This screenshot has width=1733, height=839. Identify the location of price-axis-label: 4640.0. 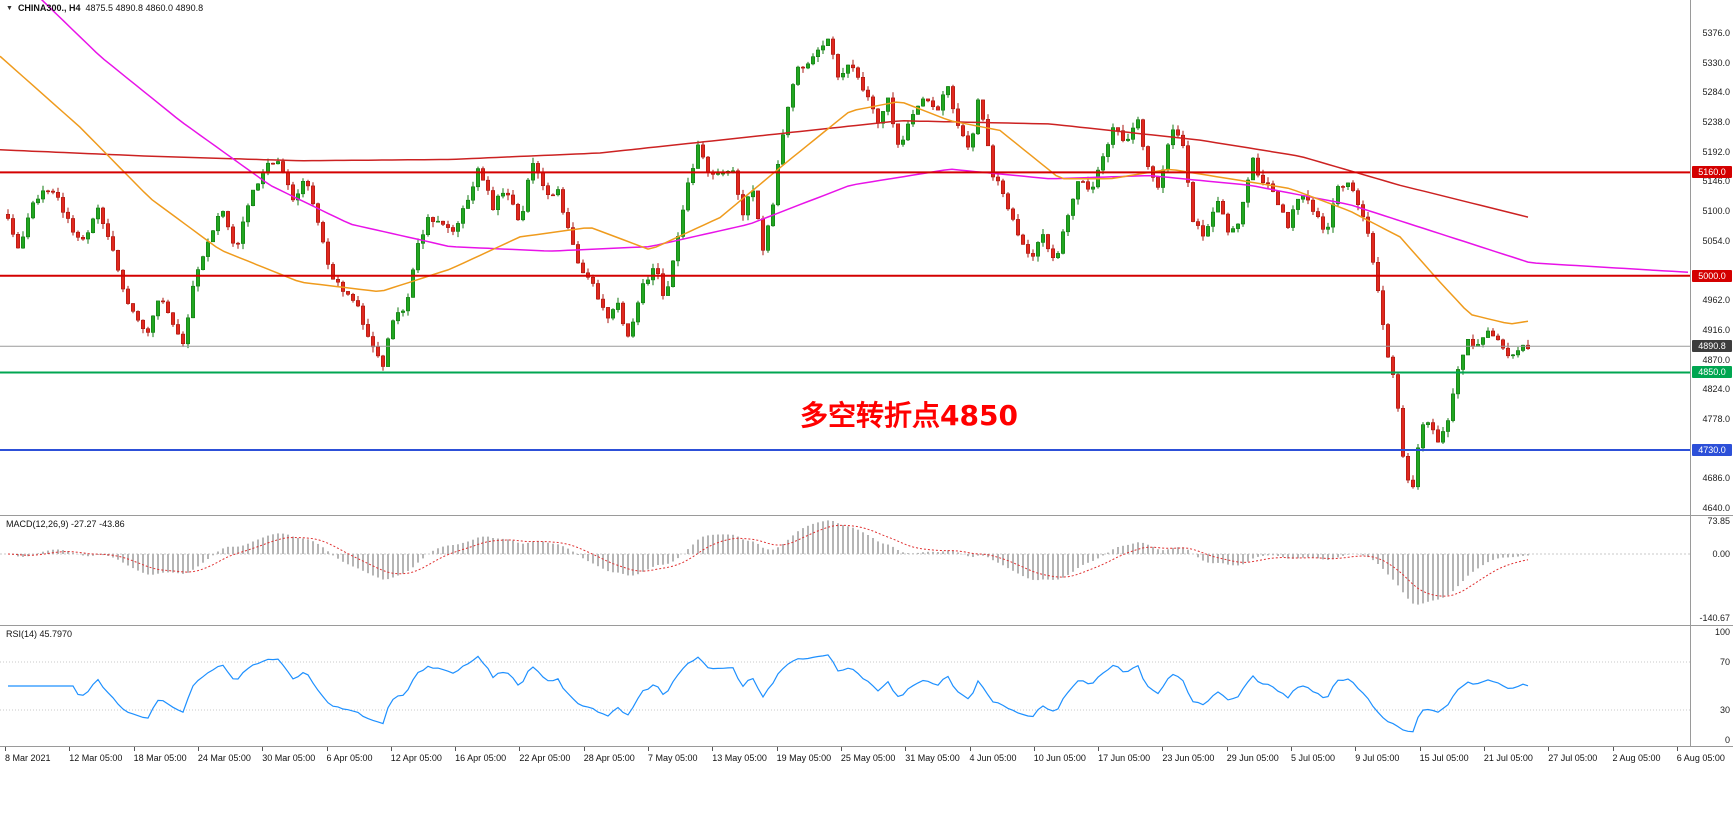
(1716, 508).